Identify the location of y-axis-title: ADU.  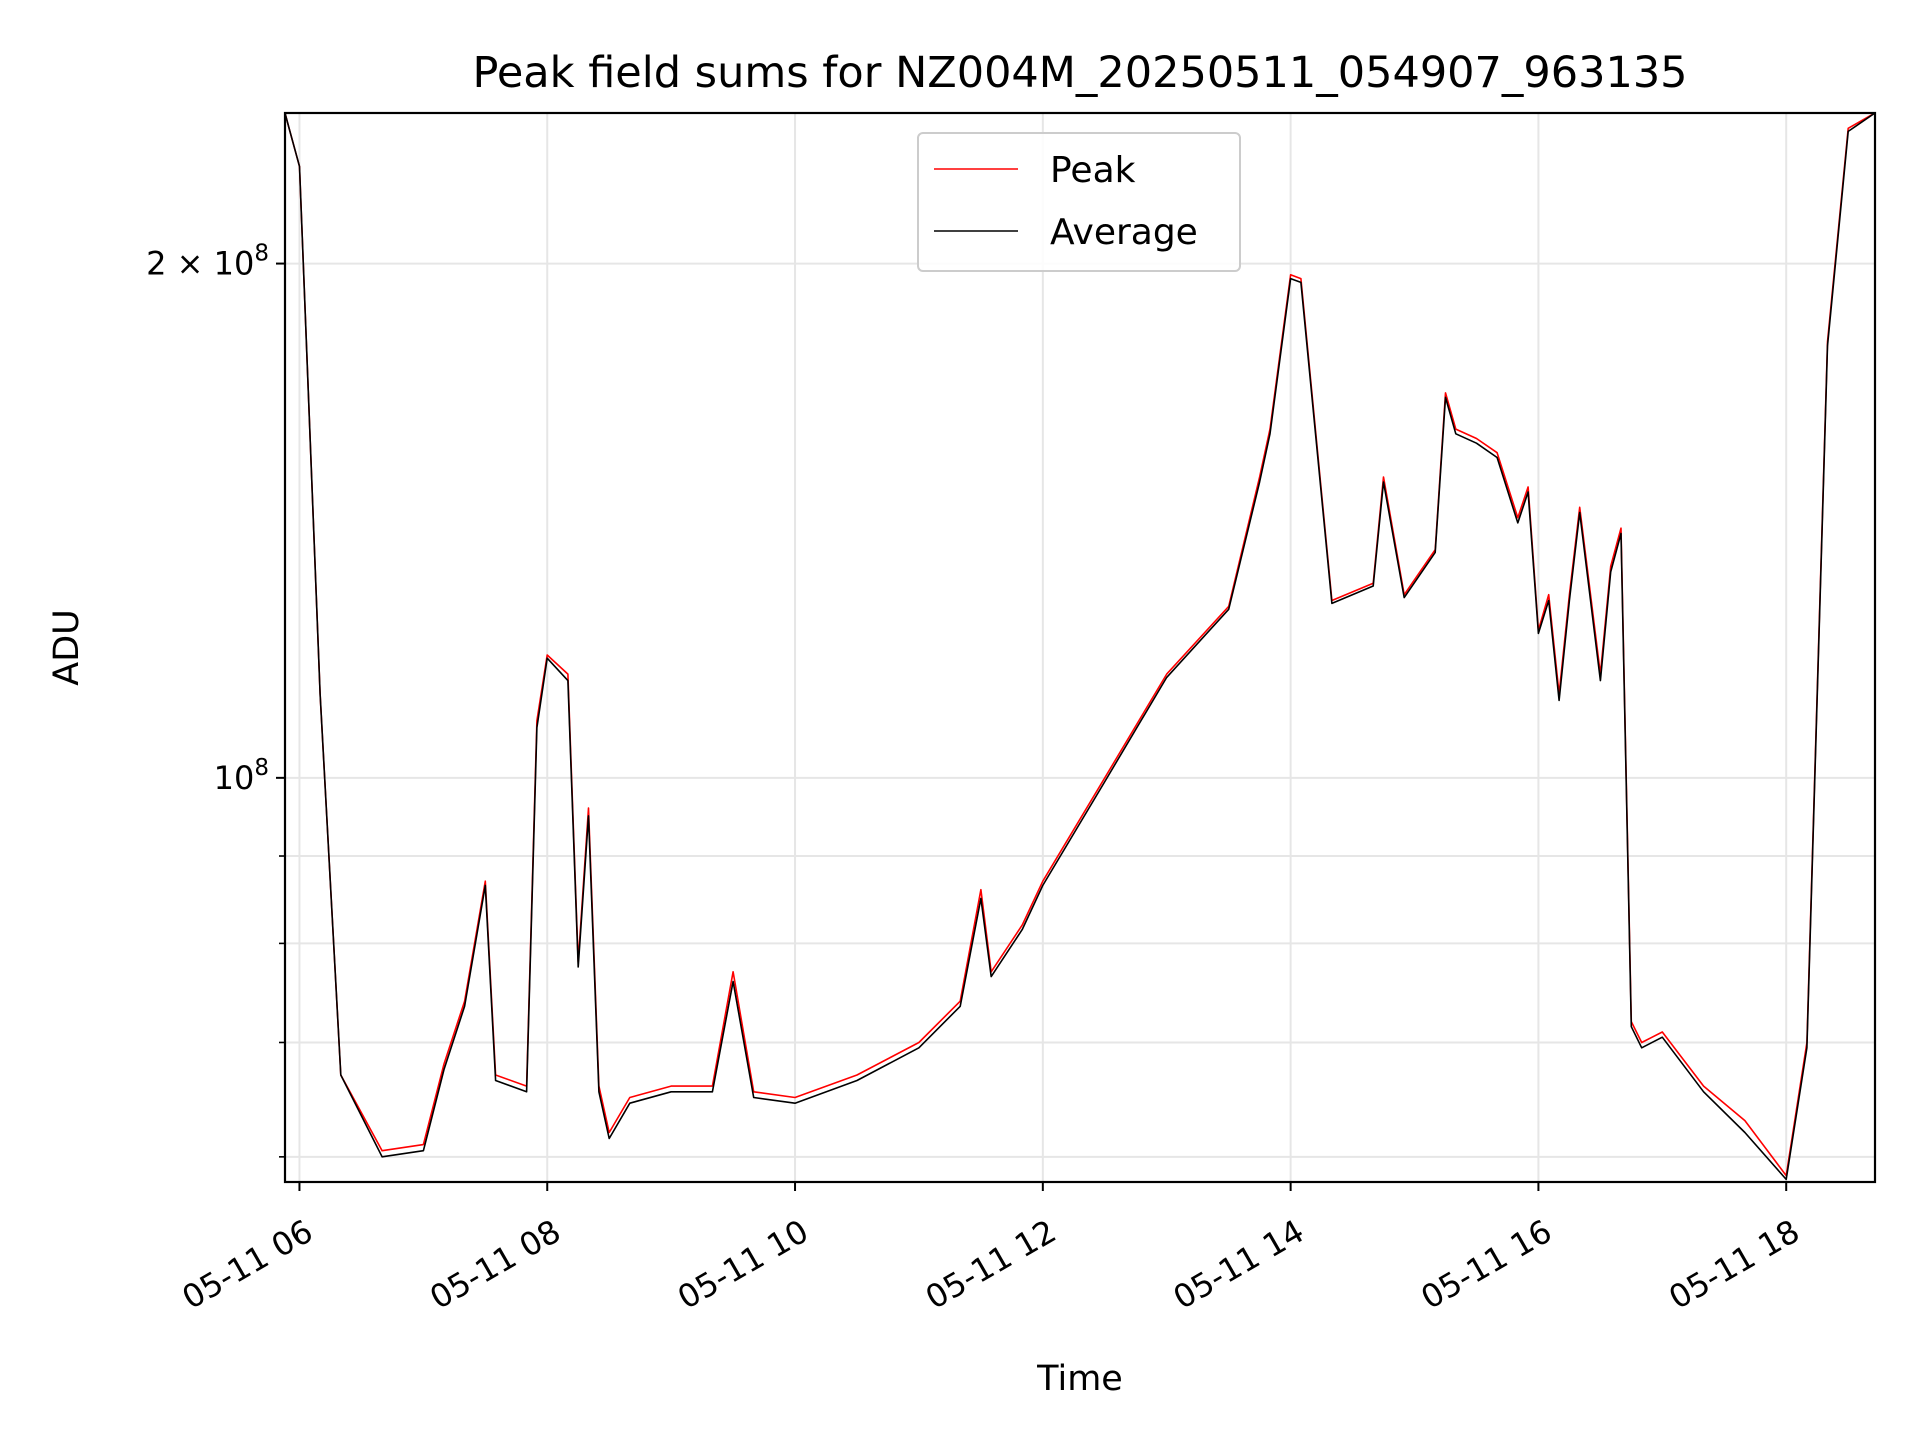
(67, 647).